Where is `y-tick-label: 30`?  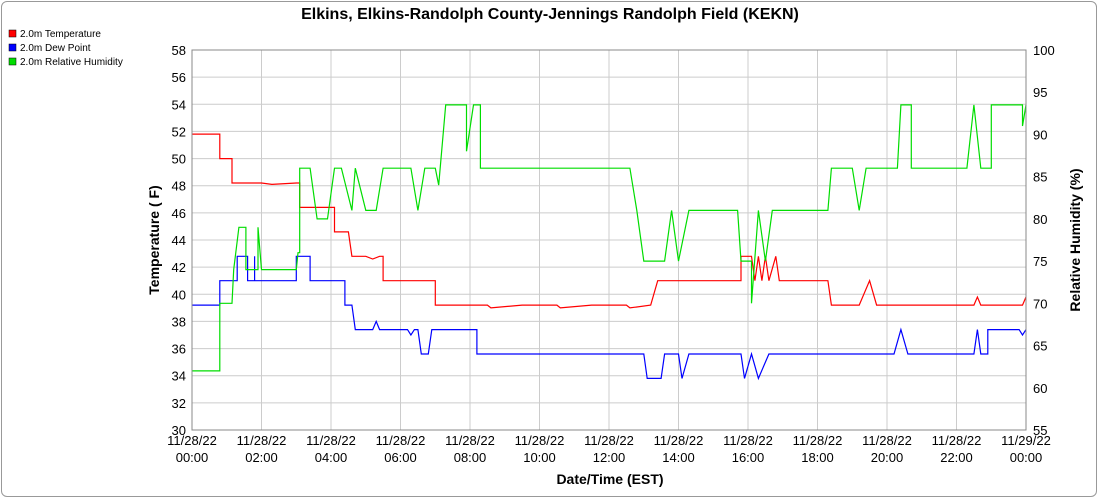 y-tick-label: 30 is located at coordinates (179, 430).